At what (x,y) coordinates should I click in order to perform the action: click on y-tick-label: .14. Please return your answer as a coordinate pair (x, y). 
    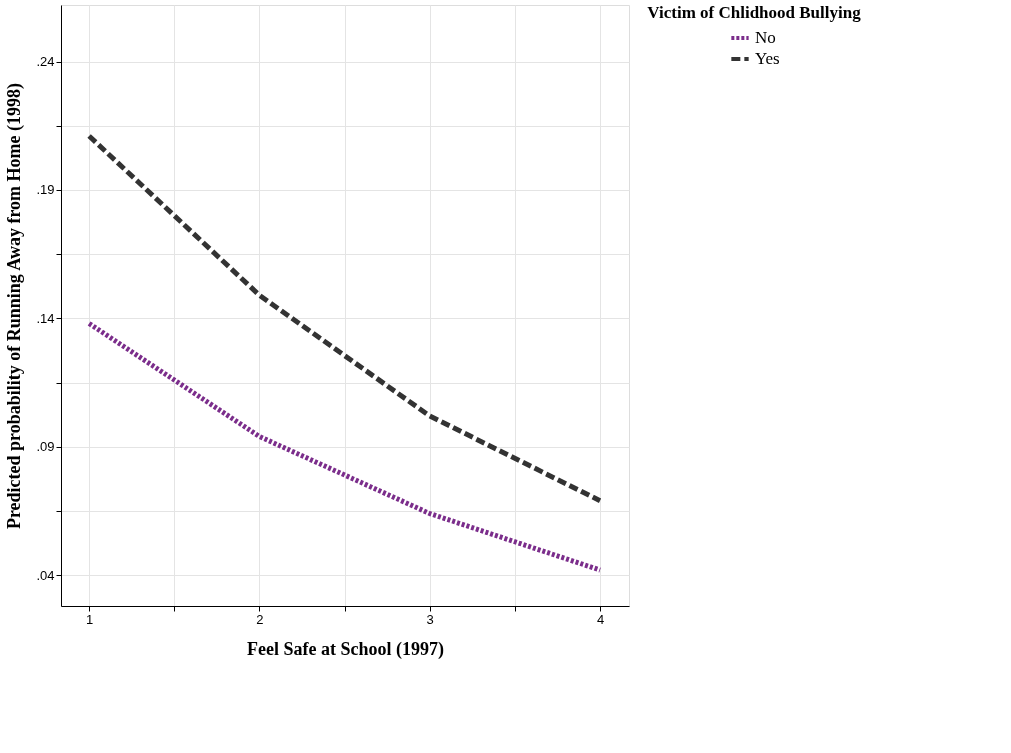
    Looking at the image, I should click on (45, 318).